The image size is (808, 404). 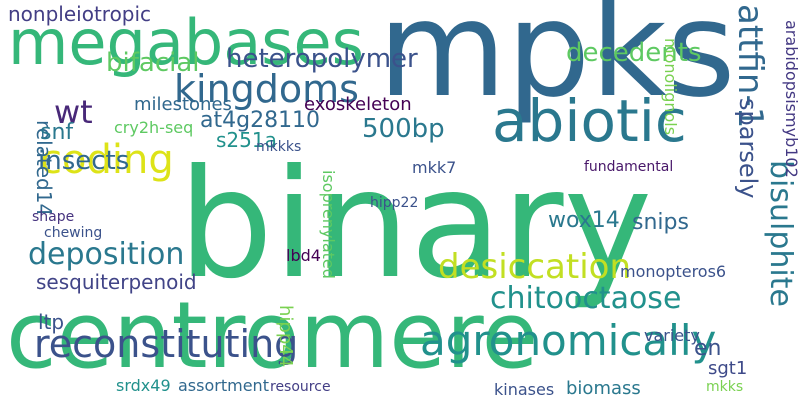 What do you see at coordinates (73, 233) in the screenshot?
I see `word-chewing: chewing` at bounding box center [73, 233].